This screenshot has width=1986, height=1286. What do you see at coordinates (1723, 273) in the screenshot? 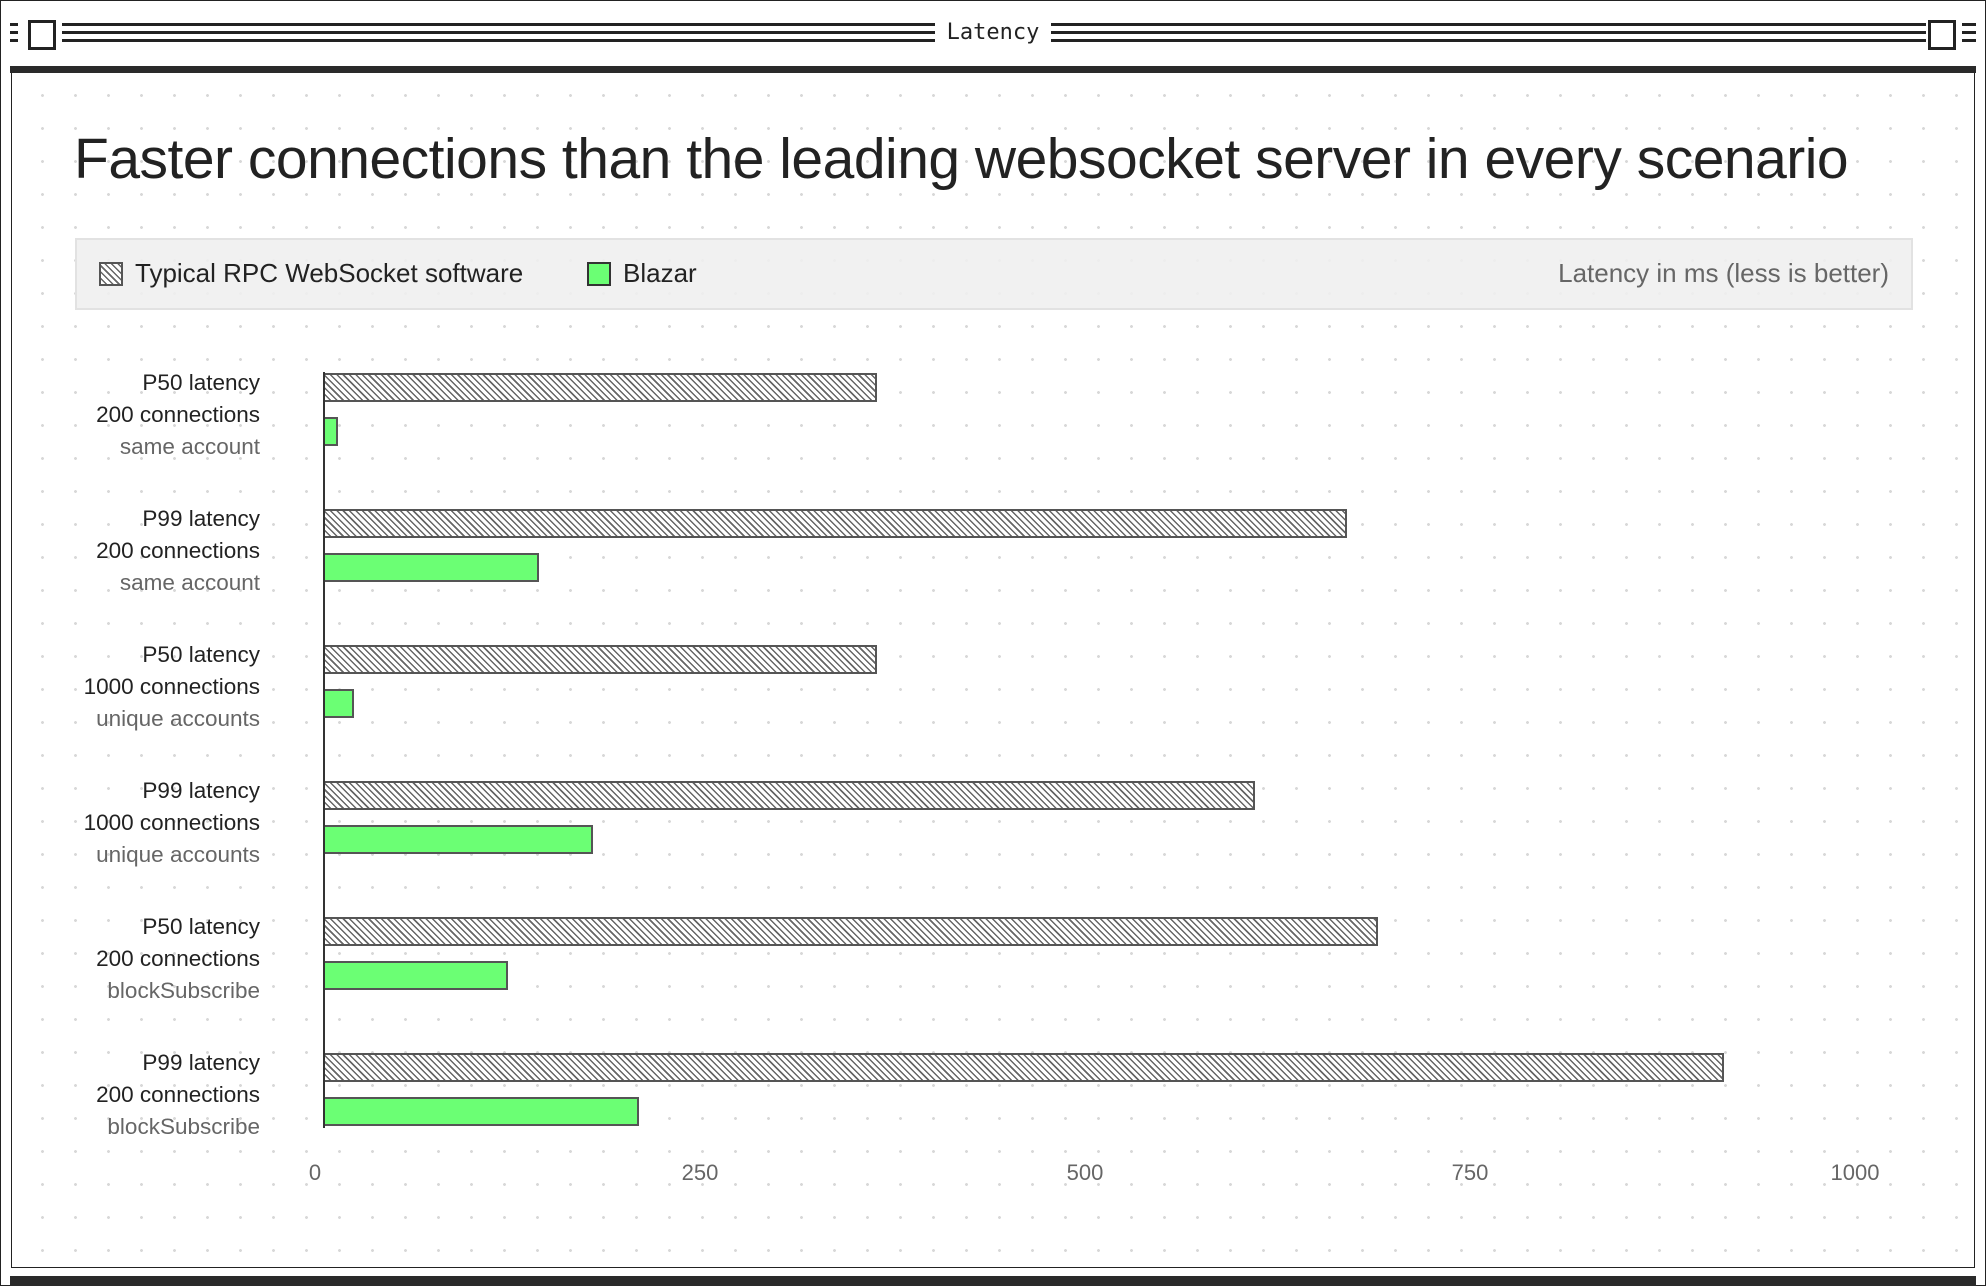
I see `unit-label: Latency in ms (less is better)` at bounding box center [1723, 273].